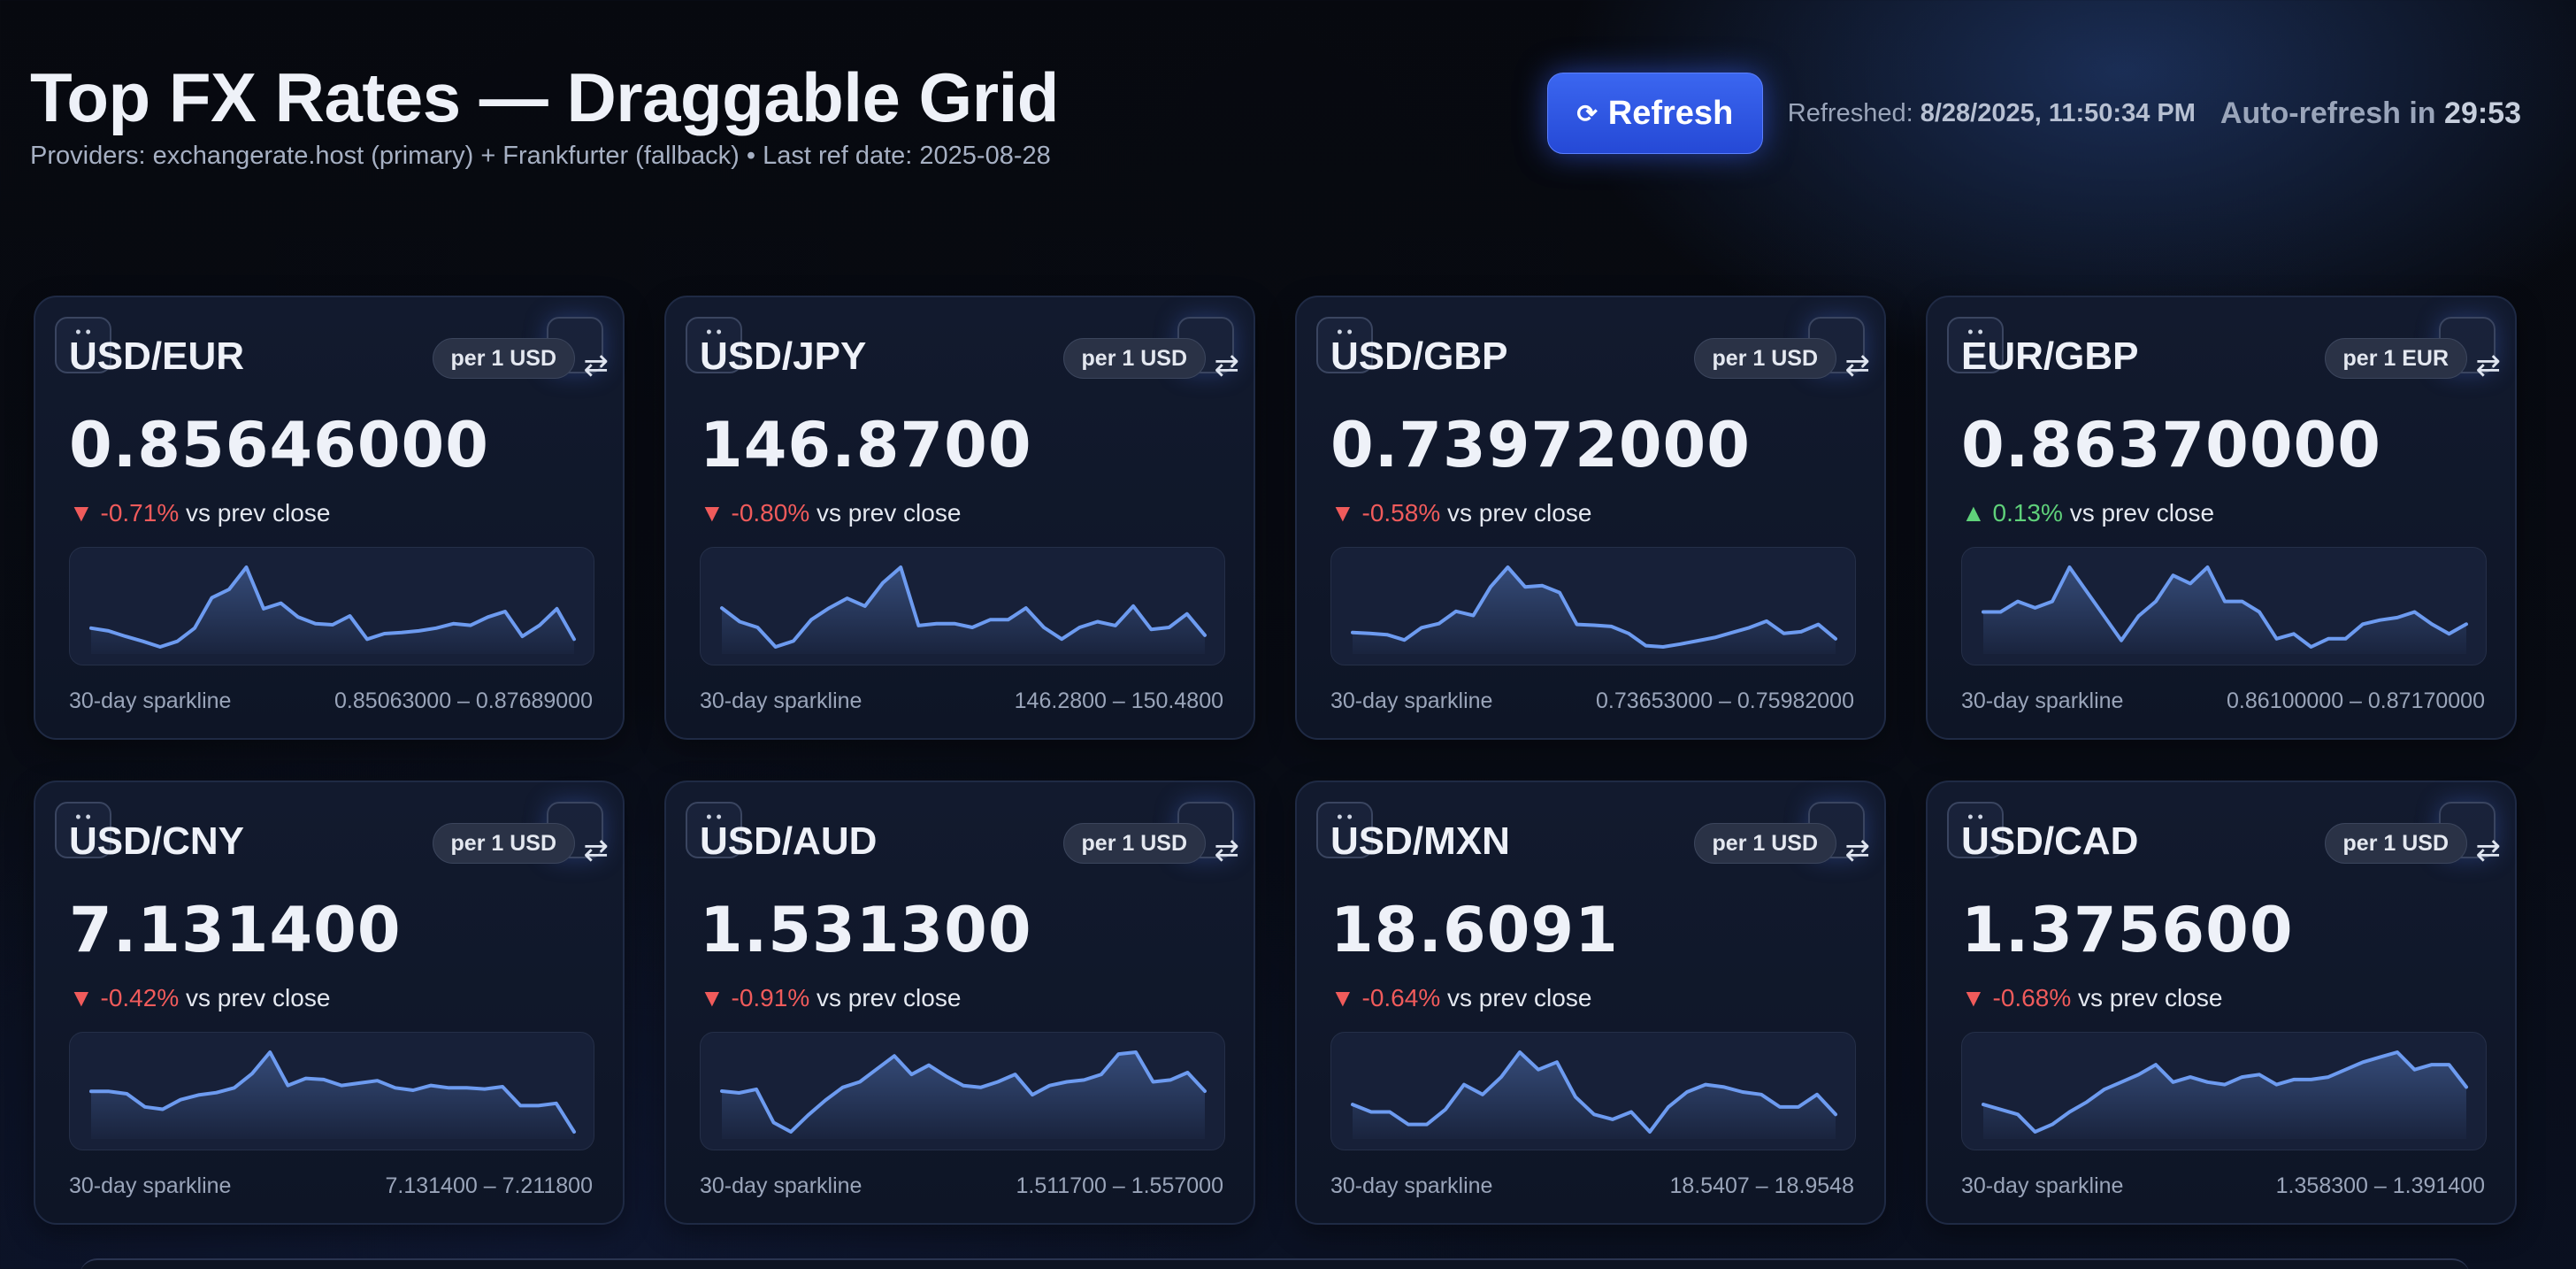 This screenshot has width=2576, height=1269. I want to click on change-line: ▼ -0.80% vs prev close, so click(830, 513).